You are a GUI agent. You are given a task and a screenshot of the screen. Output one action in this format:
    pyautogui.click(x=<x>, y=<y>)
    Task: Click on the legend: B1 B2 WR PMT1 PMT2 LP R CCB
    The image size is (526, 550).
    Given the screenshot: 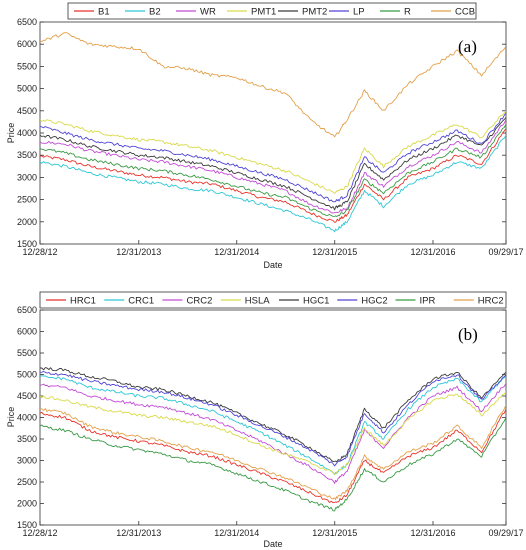 What is the action you would take?
    pyautogui.click(x=272, y=11)
    